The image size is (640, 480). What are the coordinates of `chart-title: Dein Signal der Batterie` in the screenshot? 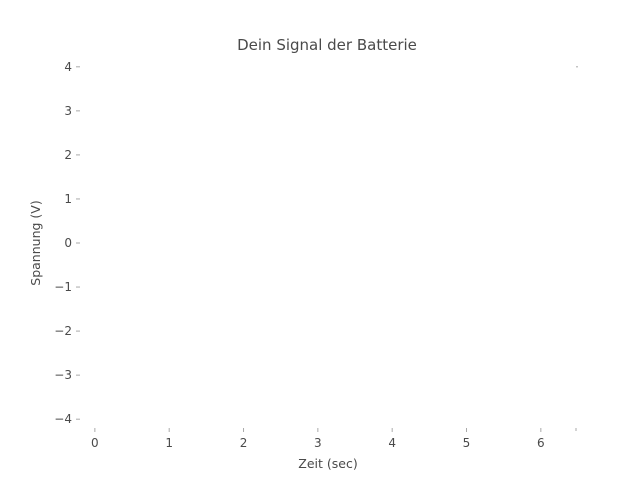 It's located at (327, 45).